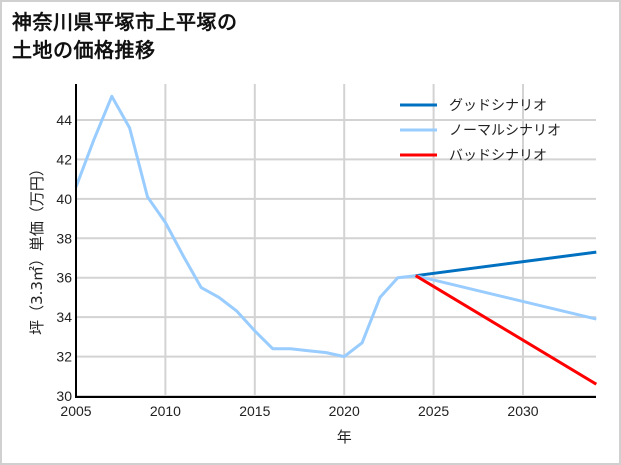  Describe the element at coordinates (64, 357) in the screenshot. I see `y-tick-label: 32` at that location.